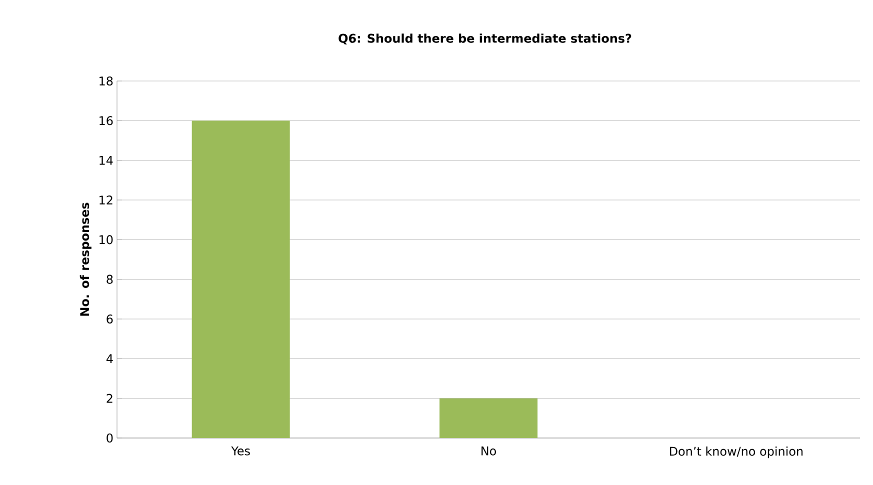  Describe the element at coordinates (240, 451) in the screenshot. I see `x-tick-label: Yes` at that location.